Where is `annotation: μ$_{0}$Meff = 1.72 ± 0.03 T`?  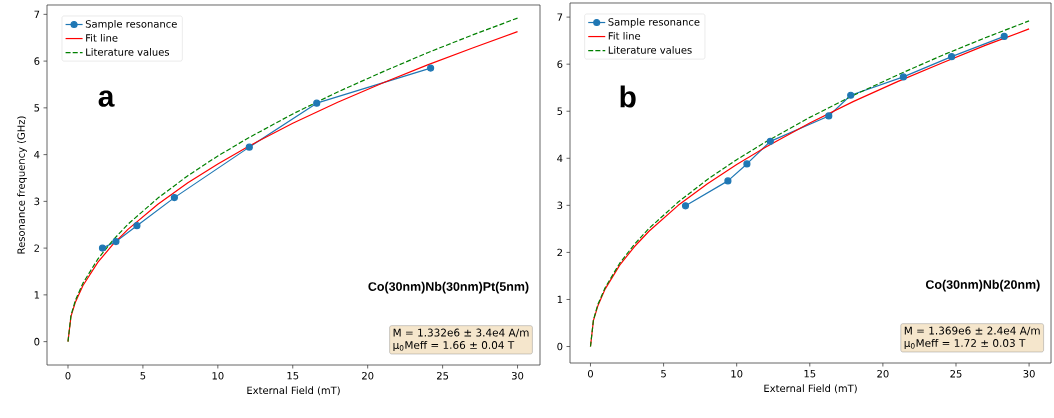
annotation: μ$_{0}$Meff = 1.72 ± 0.03 T is located at coordinates (965, 344).